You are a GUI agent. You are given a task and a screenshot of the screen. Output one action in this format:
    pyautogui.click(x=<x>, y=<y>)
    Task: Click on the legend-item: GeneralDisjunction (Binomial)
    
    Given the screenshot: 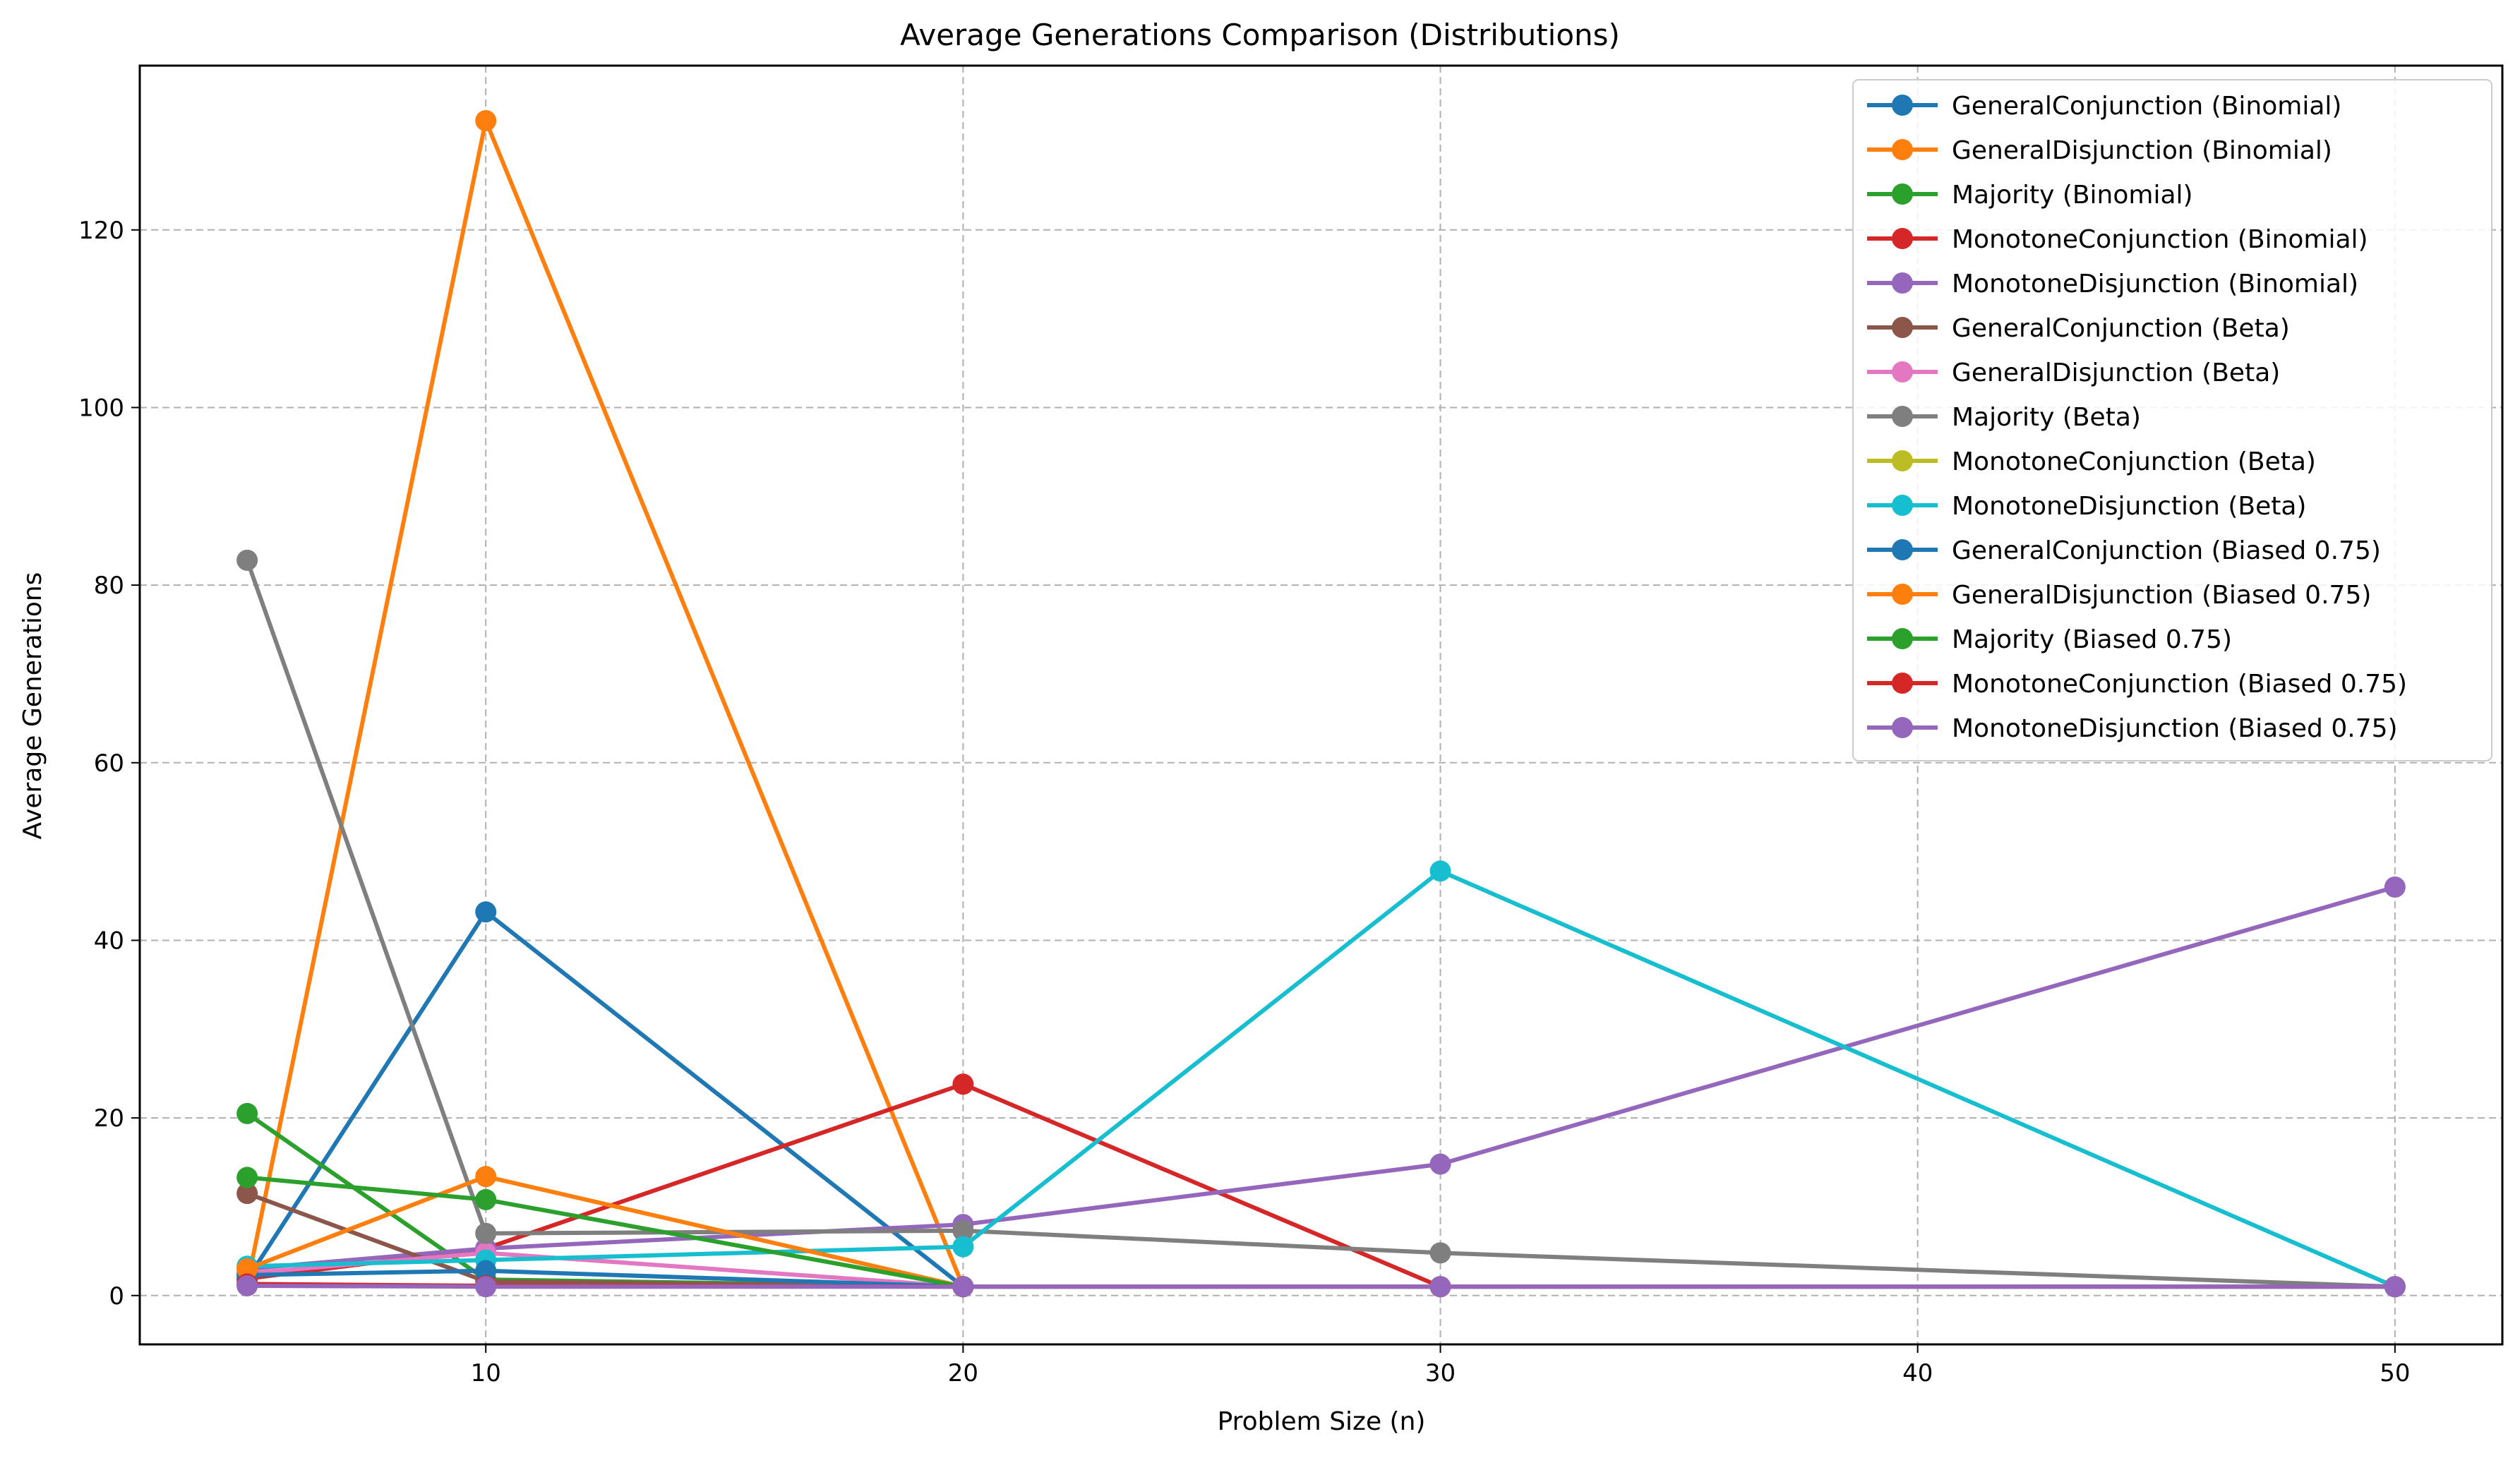 What is the action you would take?
    pyautogui.click(x=2100, y=150)
    